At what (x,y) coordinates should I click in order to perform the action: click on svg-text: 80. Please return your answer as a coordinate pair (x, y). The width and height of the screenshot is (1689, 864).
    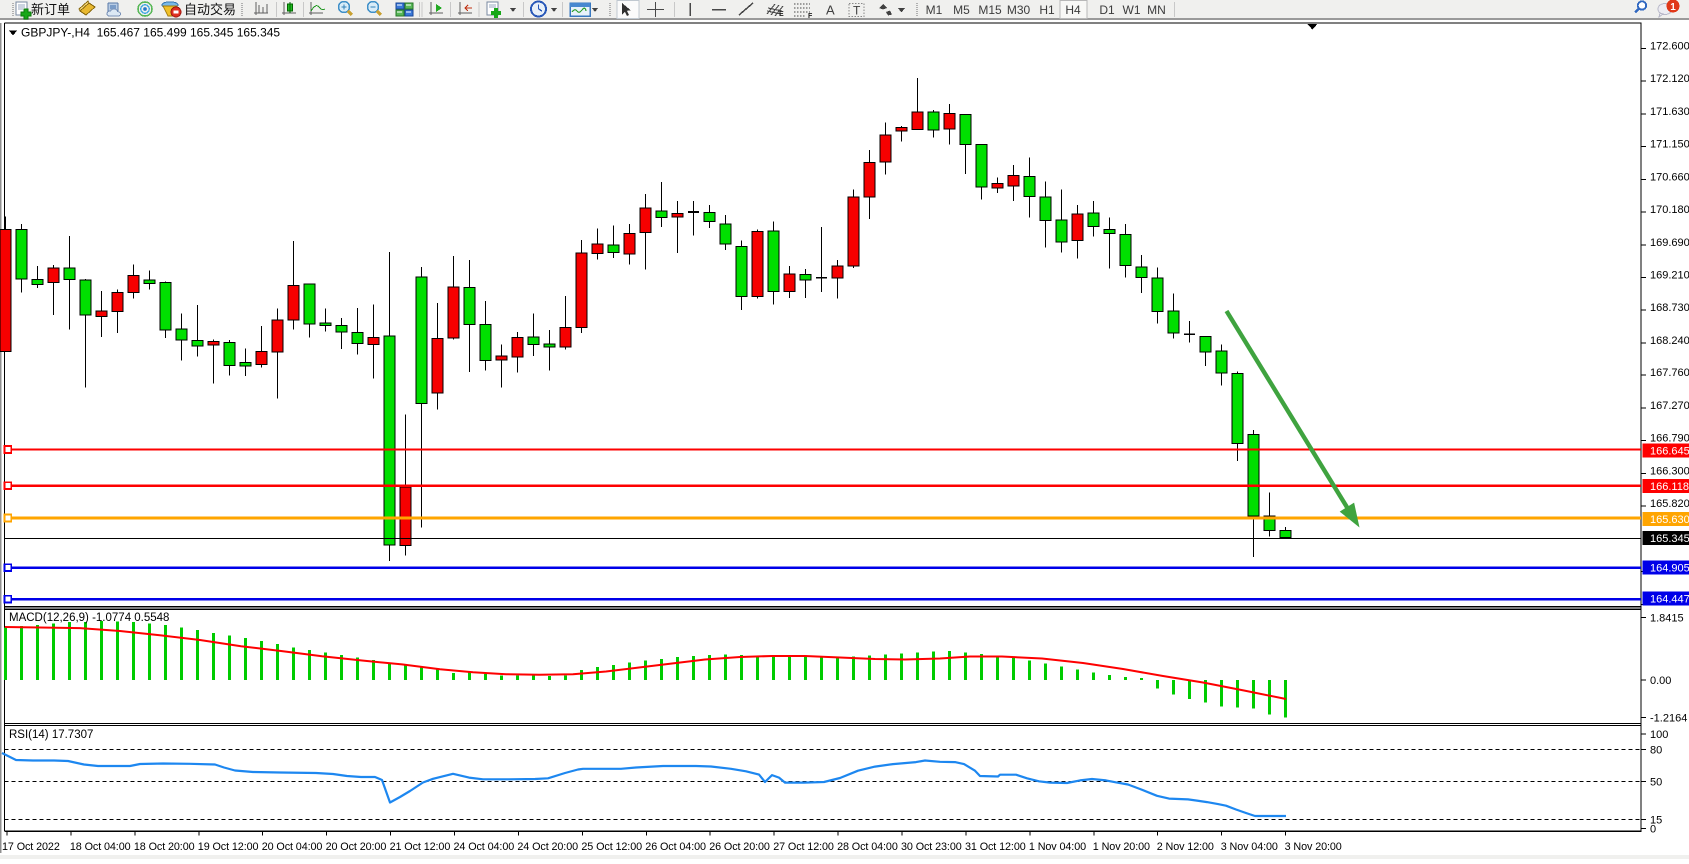
    Looking at the image, I should click on (1656, 751).